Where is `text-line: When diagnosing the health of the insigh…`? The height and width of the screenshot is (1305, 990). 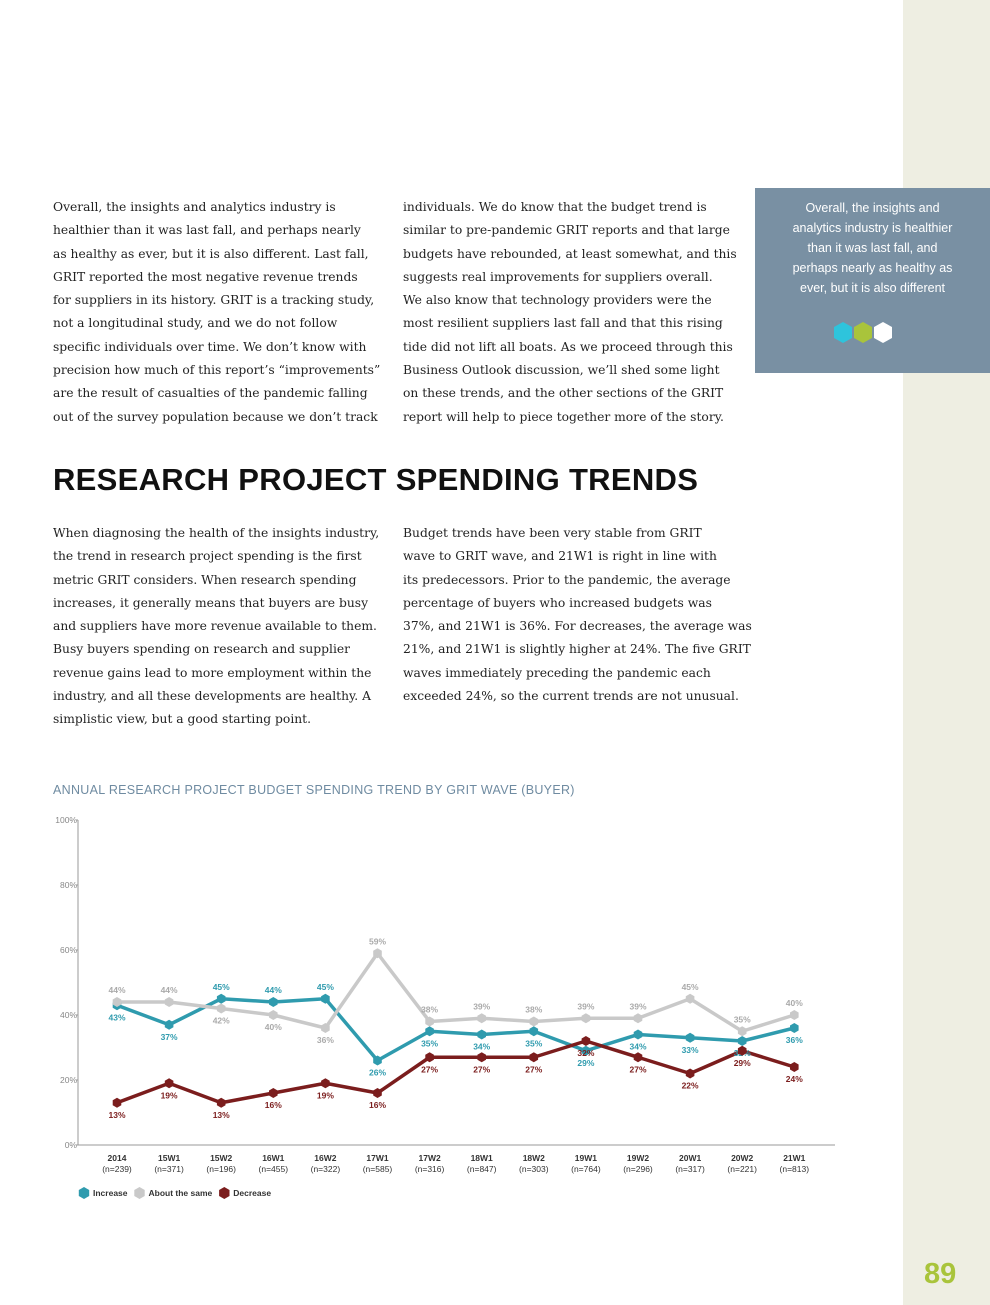
text-line: When diagnosing the health of the insigh… is located at coordinates (216, 533).